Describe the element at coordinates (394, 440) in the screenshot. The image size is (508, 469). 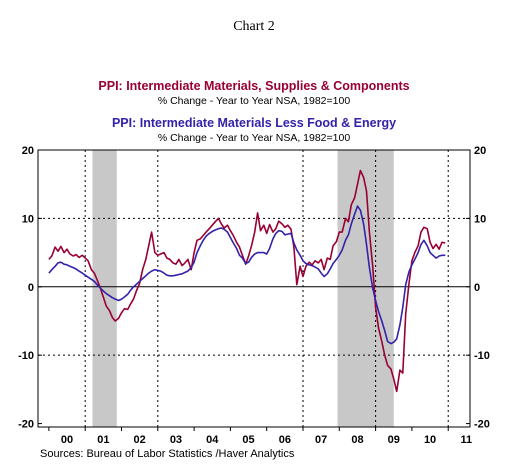
I see `x-tick-label: 09` at that location.